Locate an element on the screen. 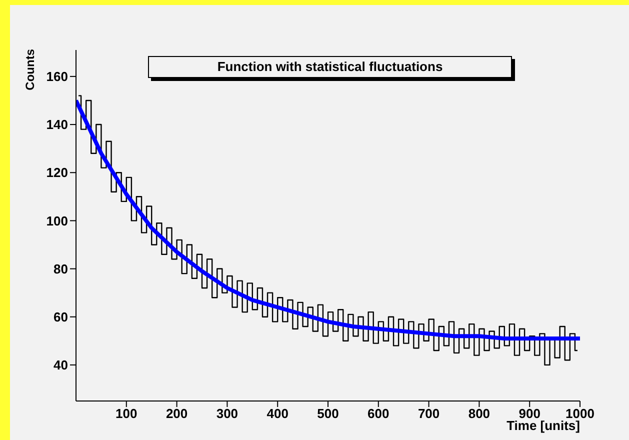  x-tick-label: 200 is located at coordinates (177, 414).